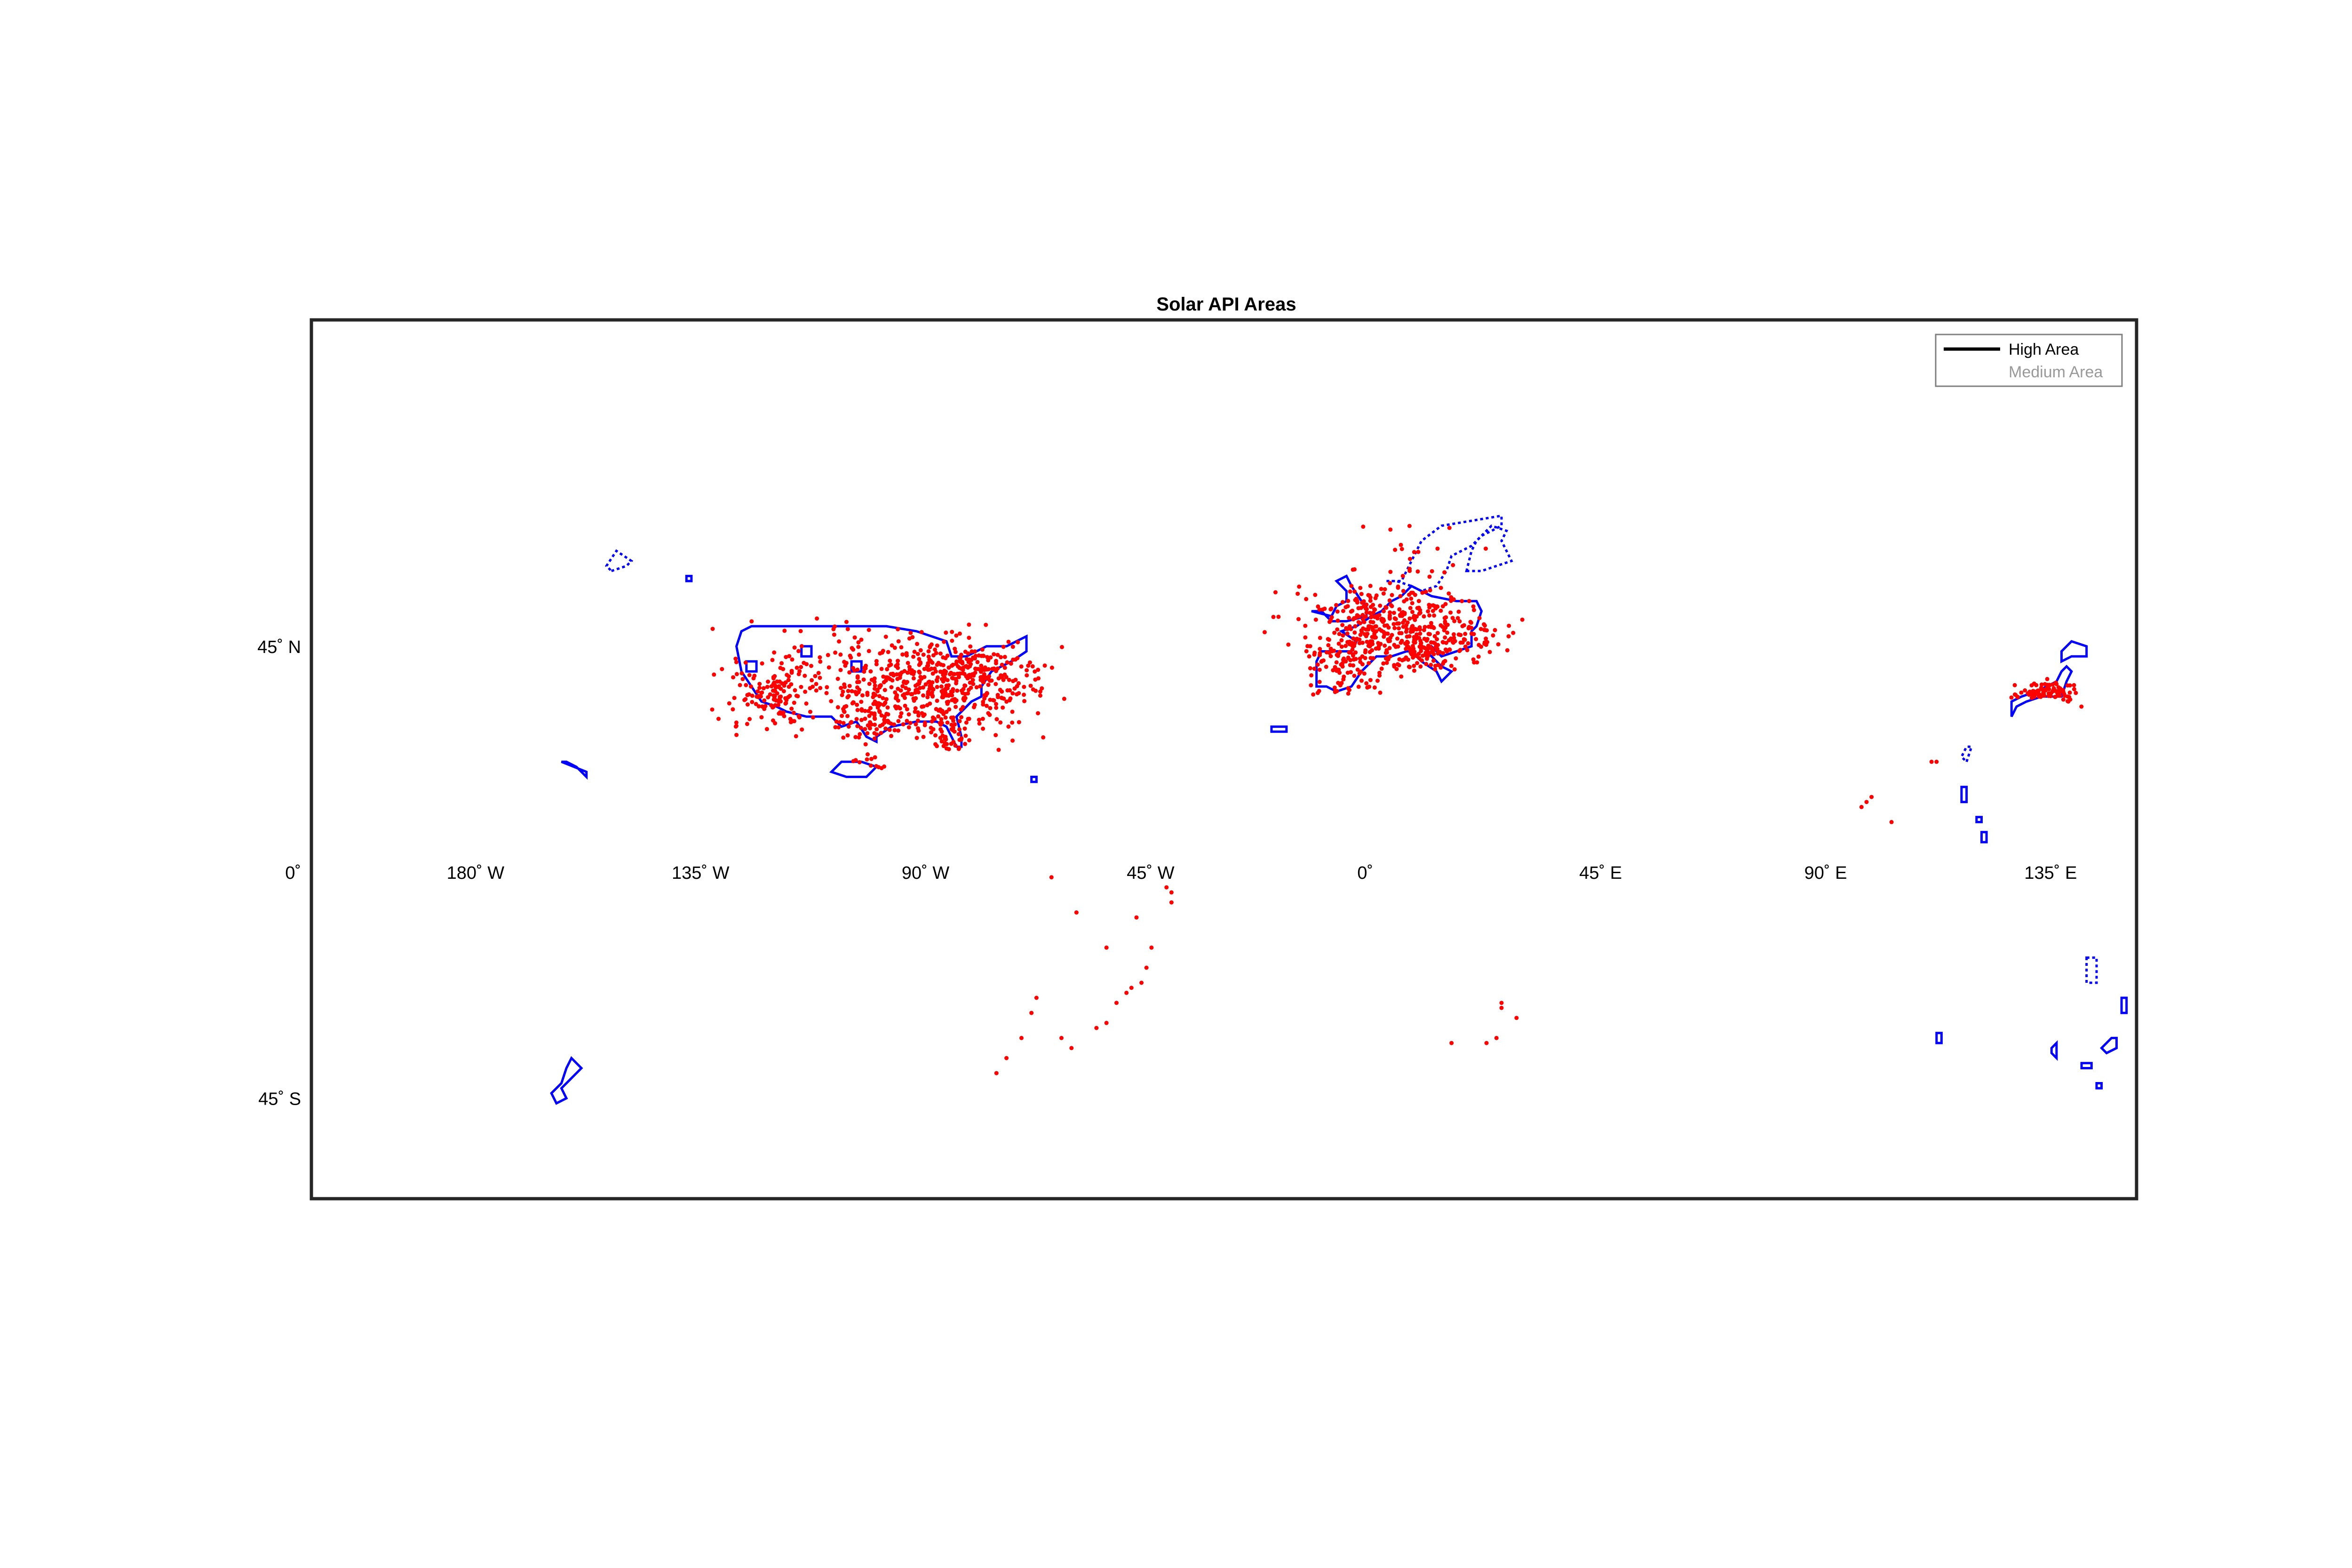 This screenshot has width=2352, height=1568. What do you see at coordinates (1226, 304) in the screenshot?
I see `map-title: Solar API Areas` at bounding box center [1226, 304].